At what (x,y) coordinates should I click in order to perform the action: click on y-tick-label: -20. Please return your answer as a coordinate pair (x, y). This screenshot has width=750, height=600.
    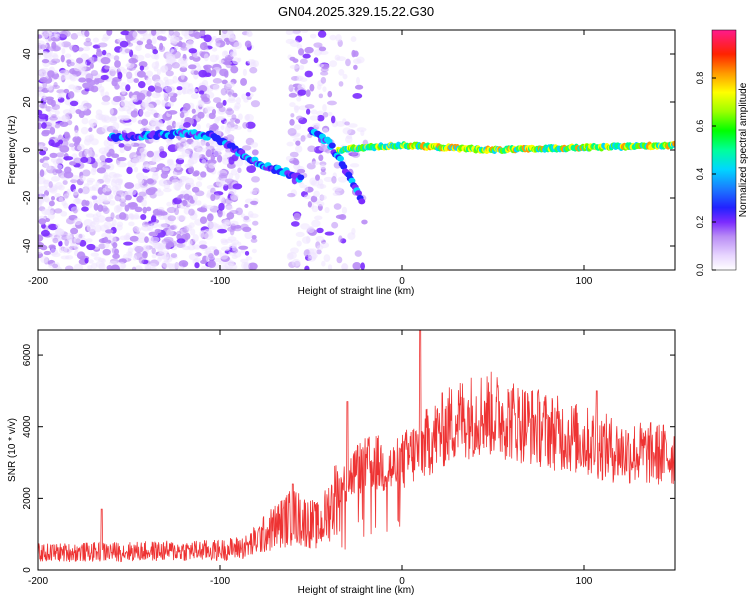
    Looking at the image, I should click on (27, 197).